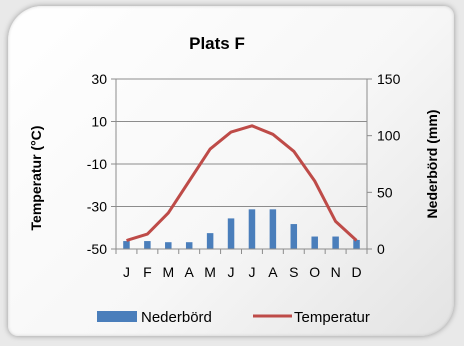  Describe the element at coordinates (241, 229) in the screenshot. I see `bar-series` at that location.